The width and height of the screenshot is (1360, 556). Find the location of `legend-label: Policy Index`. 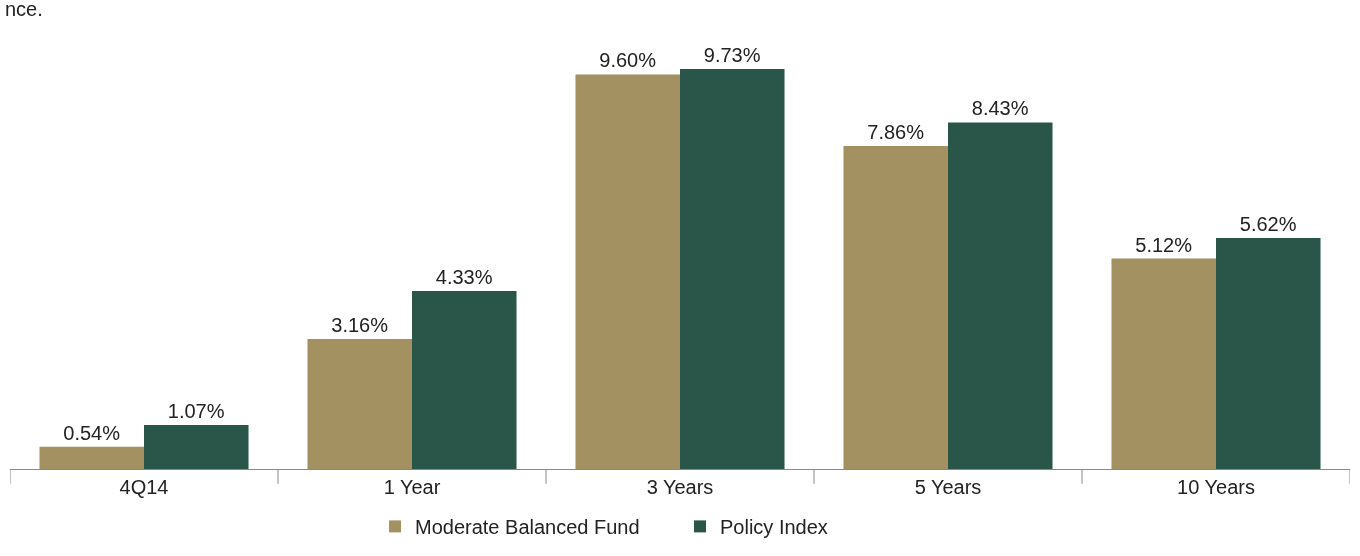

legend-label: Policy Index is located at coordinates (774, 527).